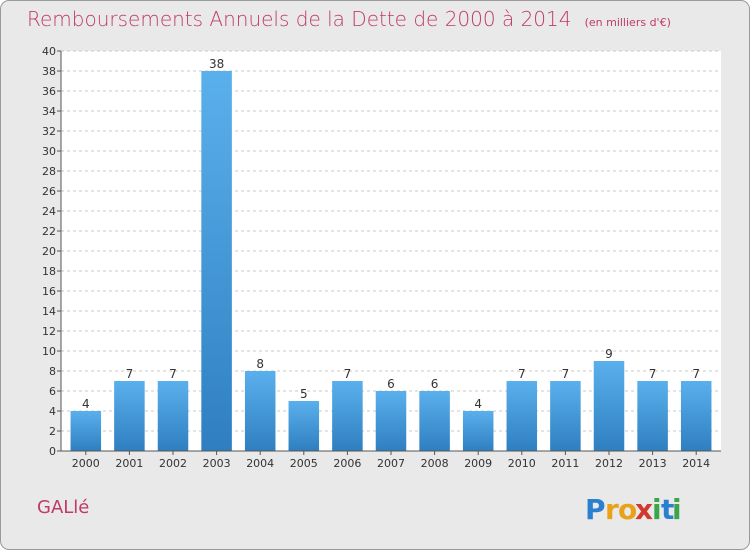 This screenshot has height=550, width=750. I want to click on data-label-2011: 7, so click(566, 374).